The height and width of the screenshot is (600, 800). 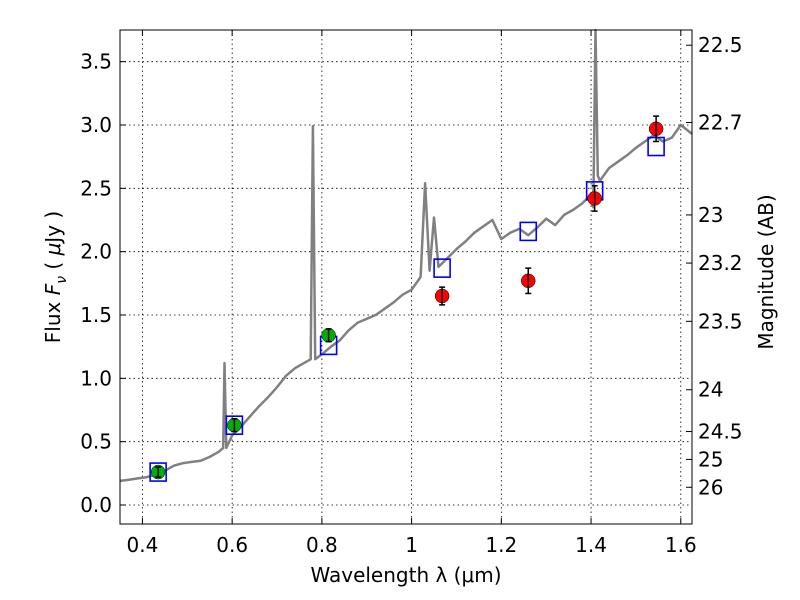 What do you see at coordinates (405, 575) in the screenshot?
I see `x-axis-label: Wavelength λ (μm)` at bounding box center [405, 575].